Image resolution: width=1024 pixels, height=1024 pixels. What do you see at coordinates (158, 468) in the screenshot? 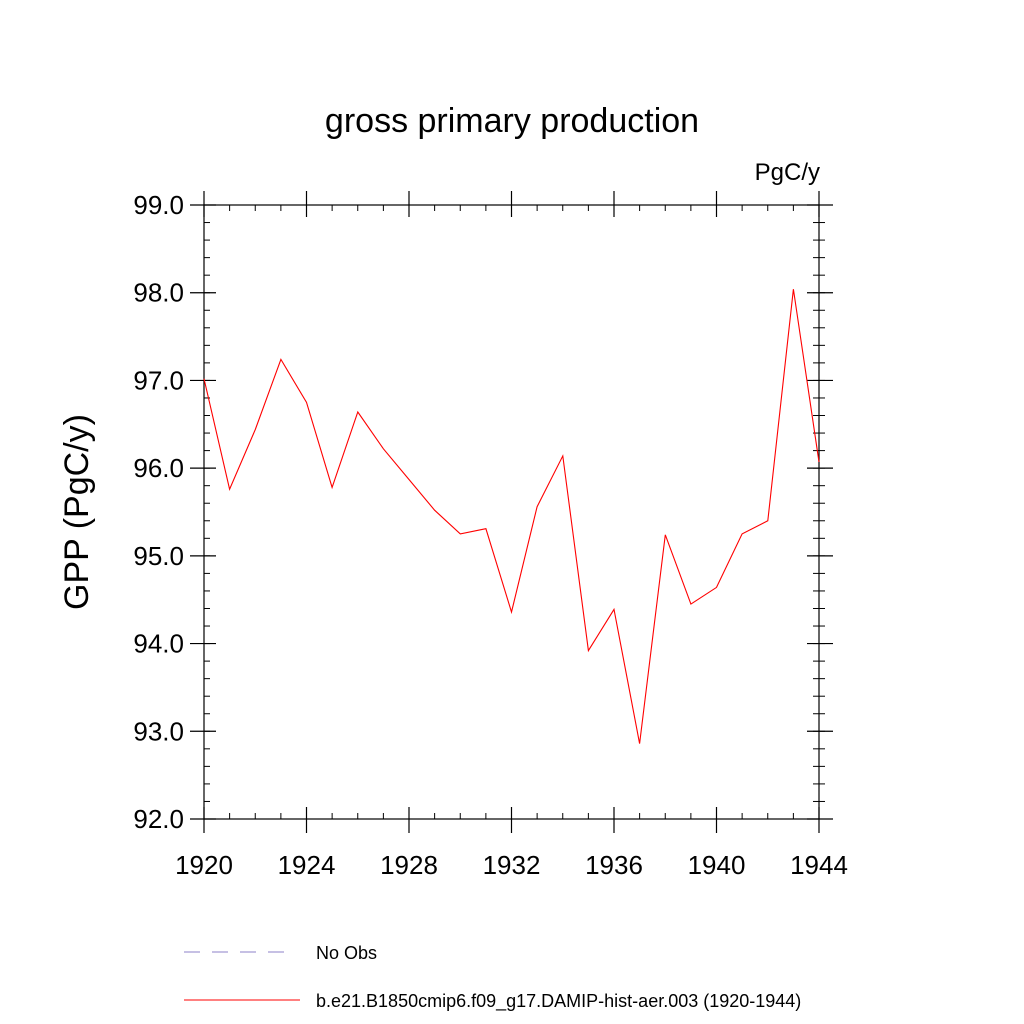
I see `y-tick-label: 96.0` at bounding box center [158, 468].